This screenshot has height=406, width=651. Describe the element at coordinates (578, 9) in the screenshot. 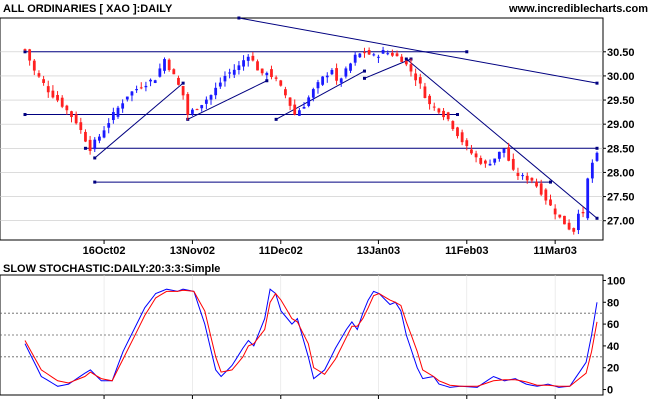

I see `watermark-text: www.incrediblecharts.com` at that location.